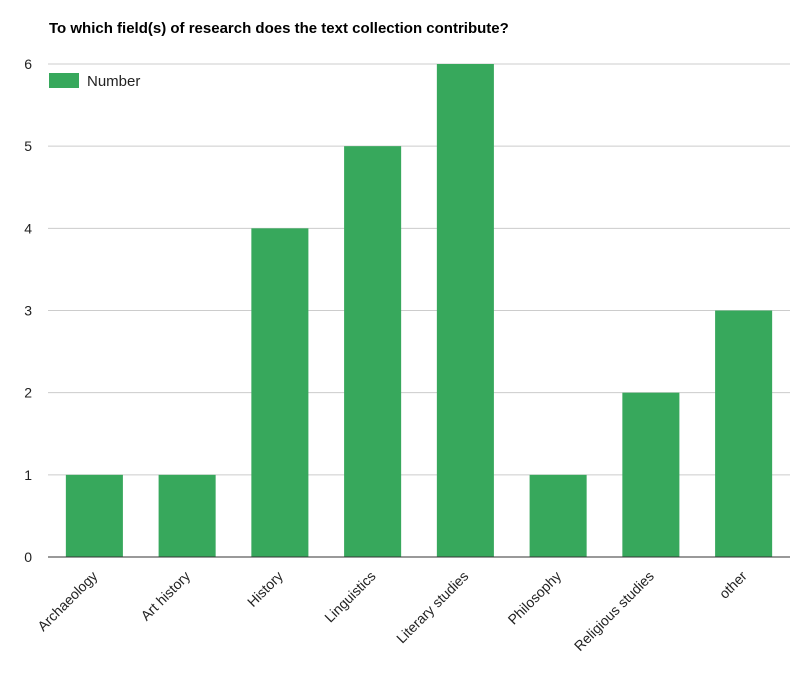  I want to click on y-tick-label: 3, so click(28, 311).